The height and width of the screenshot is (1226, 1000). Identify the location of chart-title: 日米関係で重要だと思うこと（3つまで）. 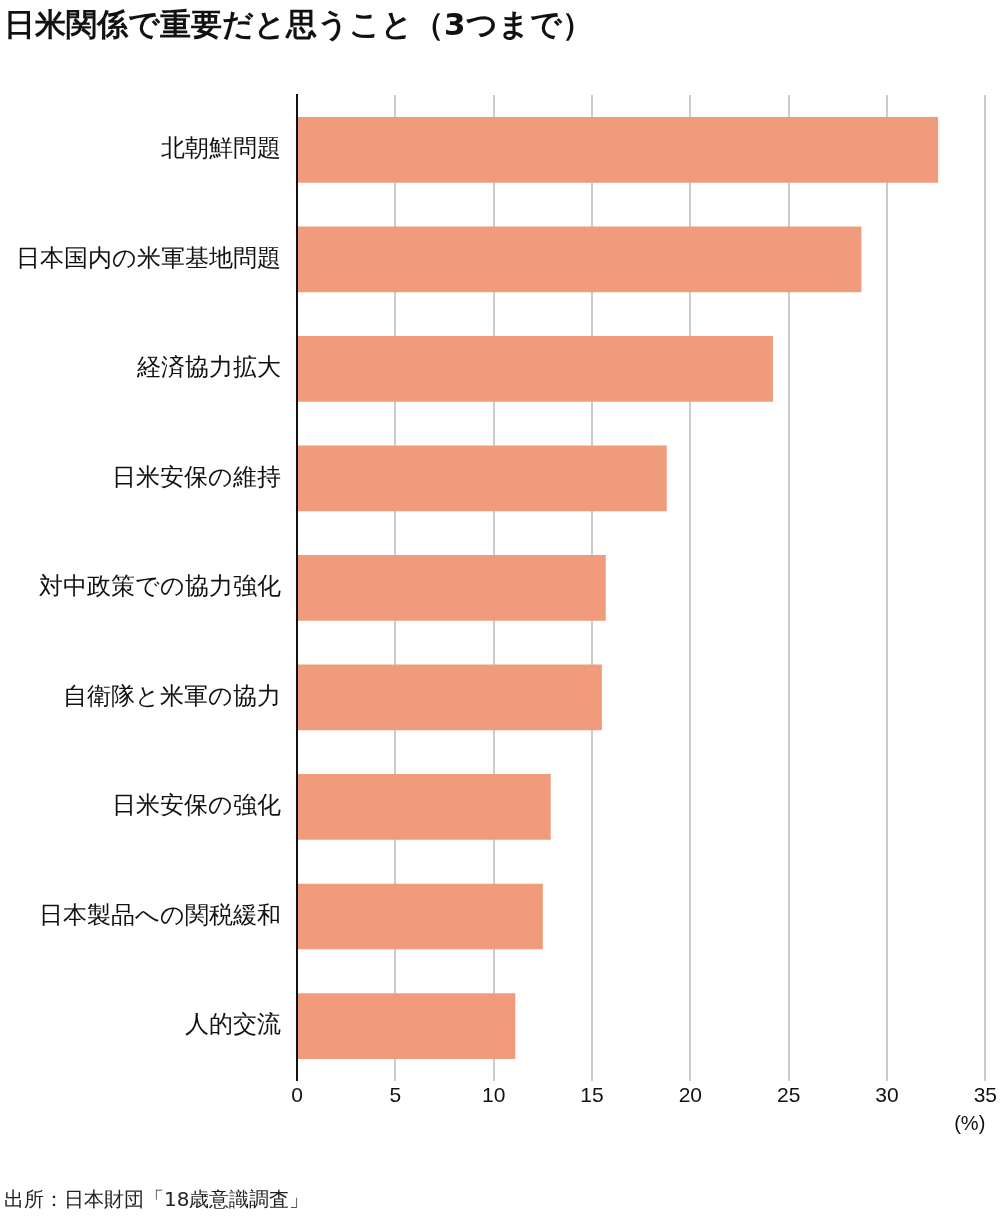
(298, 24).